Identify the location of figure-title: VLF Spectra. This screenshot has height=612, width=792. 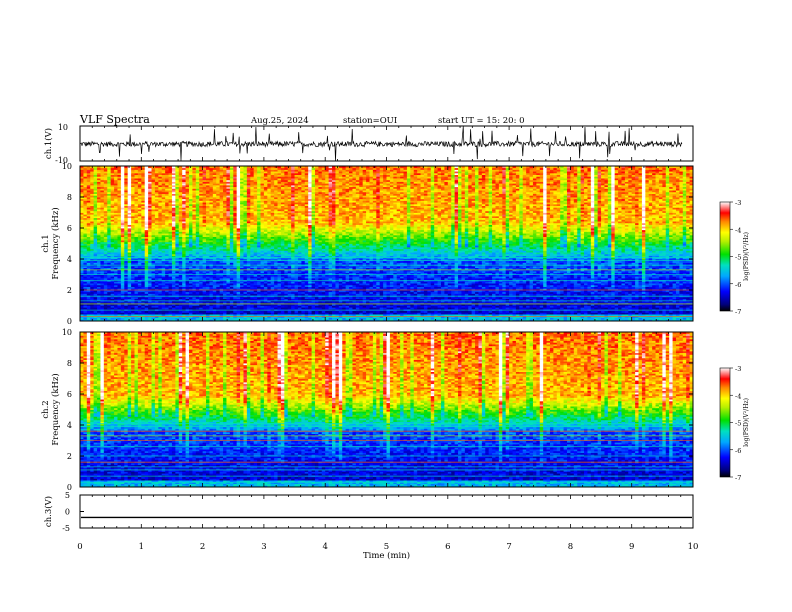
(114, 119).